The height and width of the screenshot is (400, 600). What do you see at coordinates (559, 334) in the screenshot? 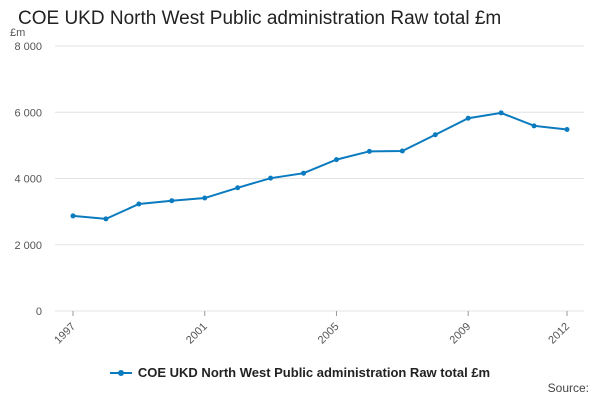
I see `x-tick-label: 2012` at bounding box center [559, 334].